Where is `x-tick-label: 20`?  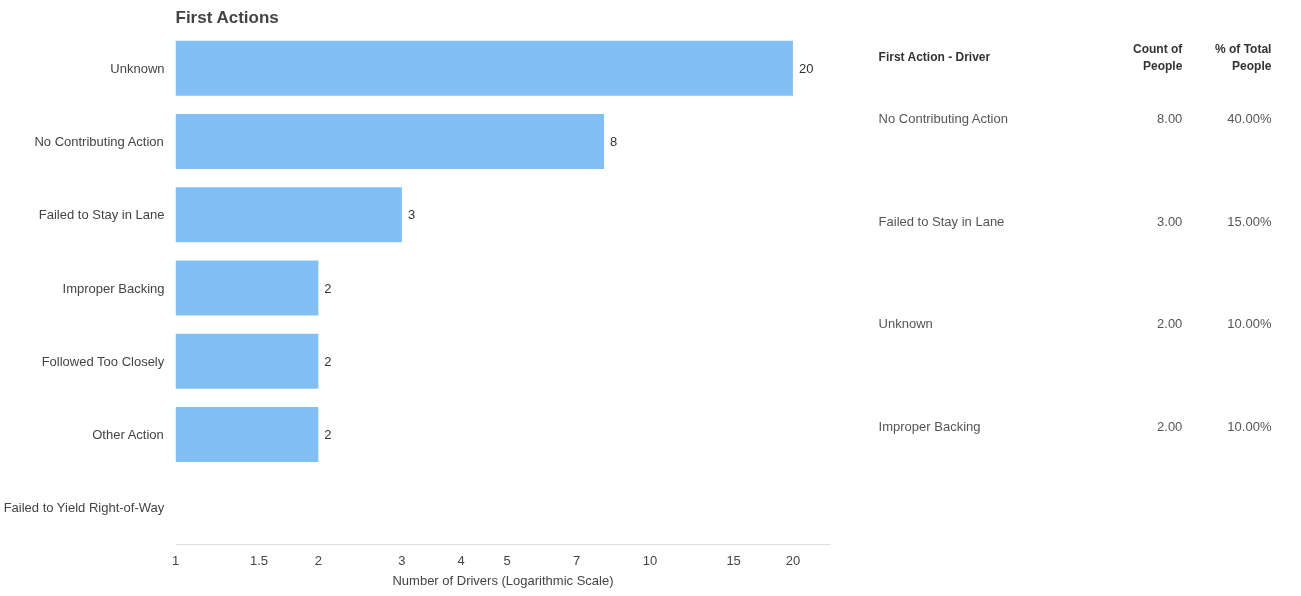
x-tick-label: 20 is located at coordinates (793, 560).